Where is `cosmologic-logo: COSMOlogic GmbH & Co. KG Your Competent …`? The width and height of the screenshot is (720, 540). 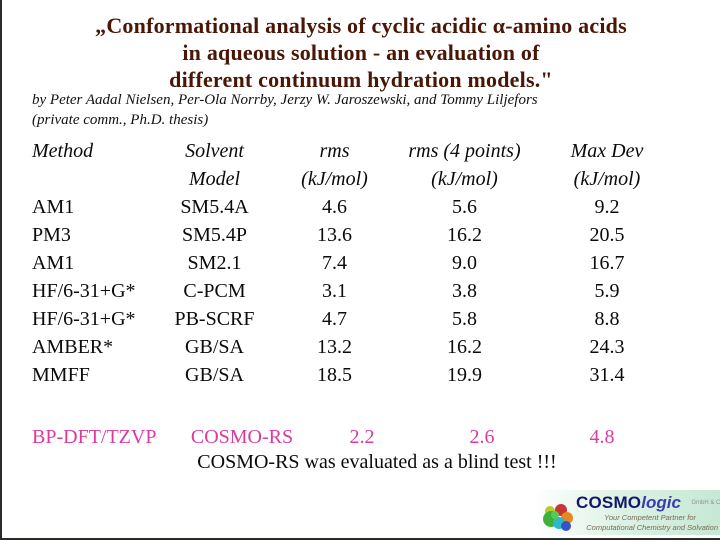
cosmologic-logo: COSMOlogic GmbH & Co. KG Your Competent … is located at coordinates (627, 512).